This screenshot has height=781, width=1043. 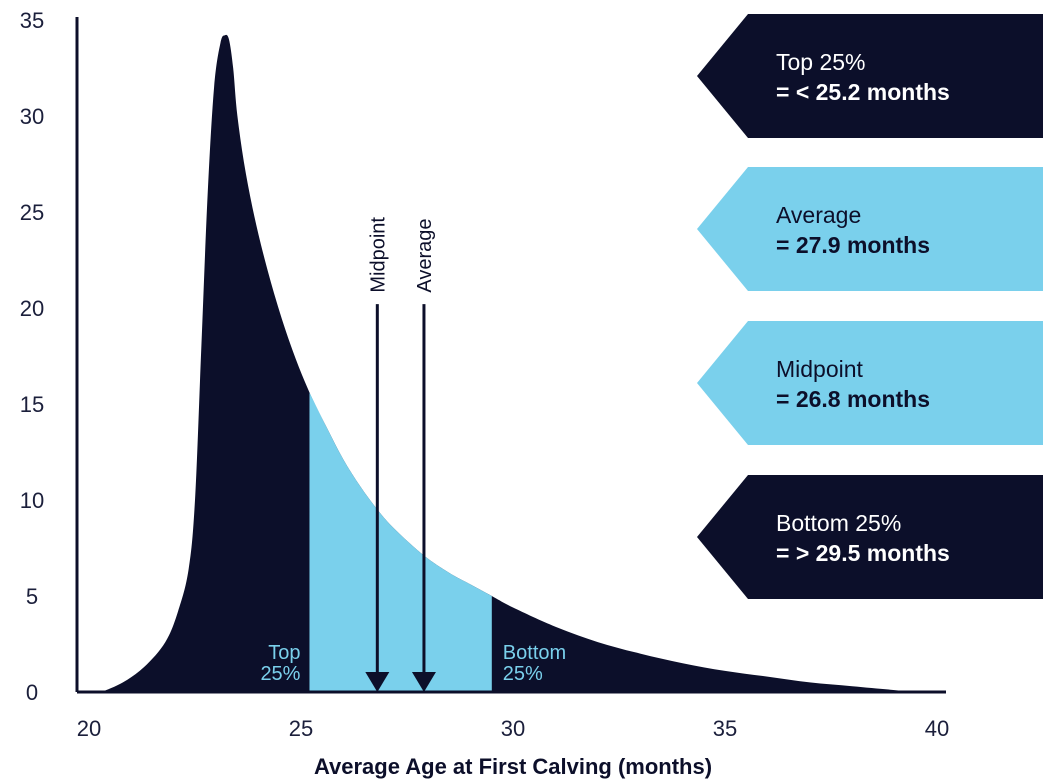 What do you see at coordinates (853, 245) in the screenshot?
I see `callout-value: = 27.9 months` at bounding box center [853, 245].